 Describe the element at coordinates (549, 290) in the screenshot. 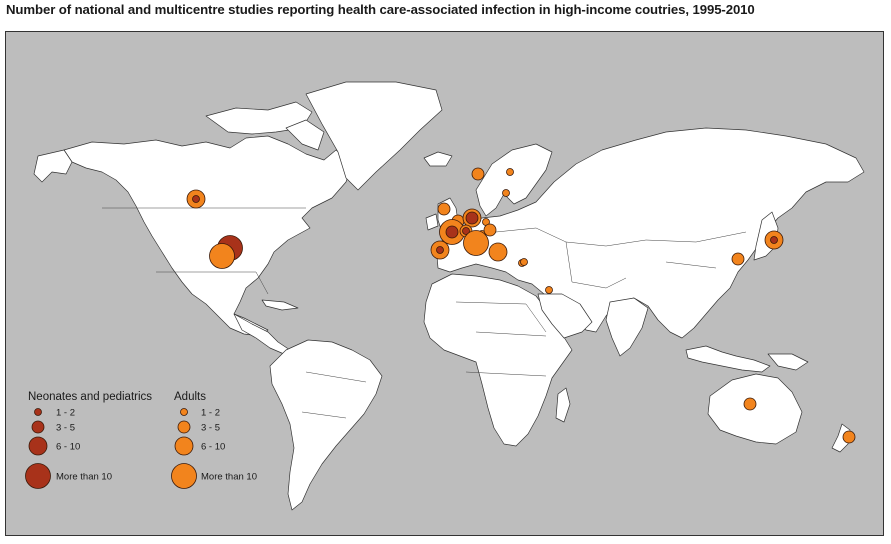

I see `marker-saudi-arabia-adults` at that location.